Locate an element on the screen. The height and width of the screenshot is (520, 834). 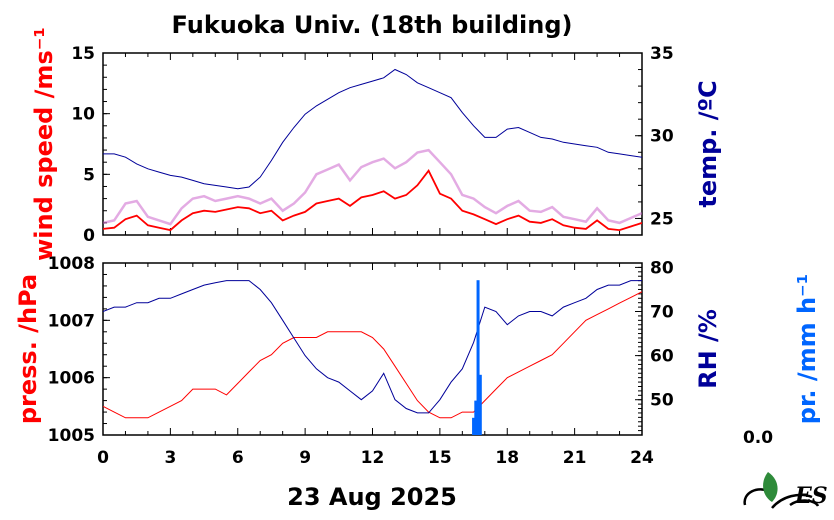
left-tick-label: 10 is located at coordinates (83, 115).